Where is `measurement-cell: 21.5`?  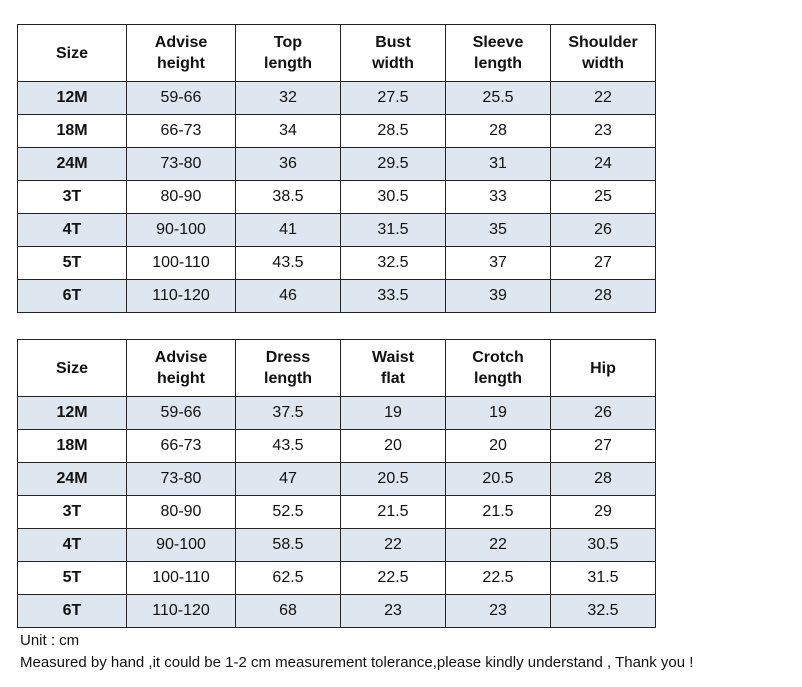
measurement-cell: 21.5 is located at coordinates (393, 512).